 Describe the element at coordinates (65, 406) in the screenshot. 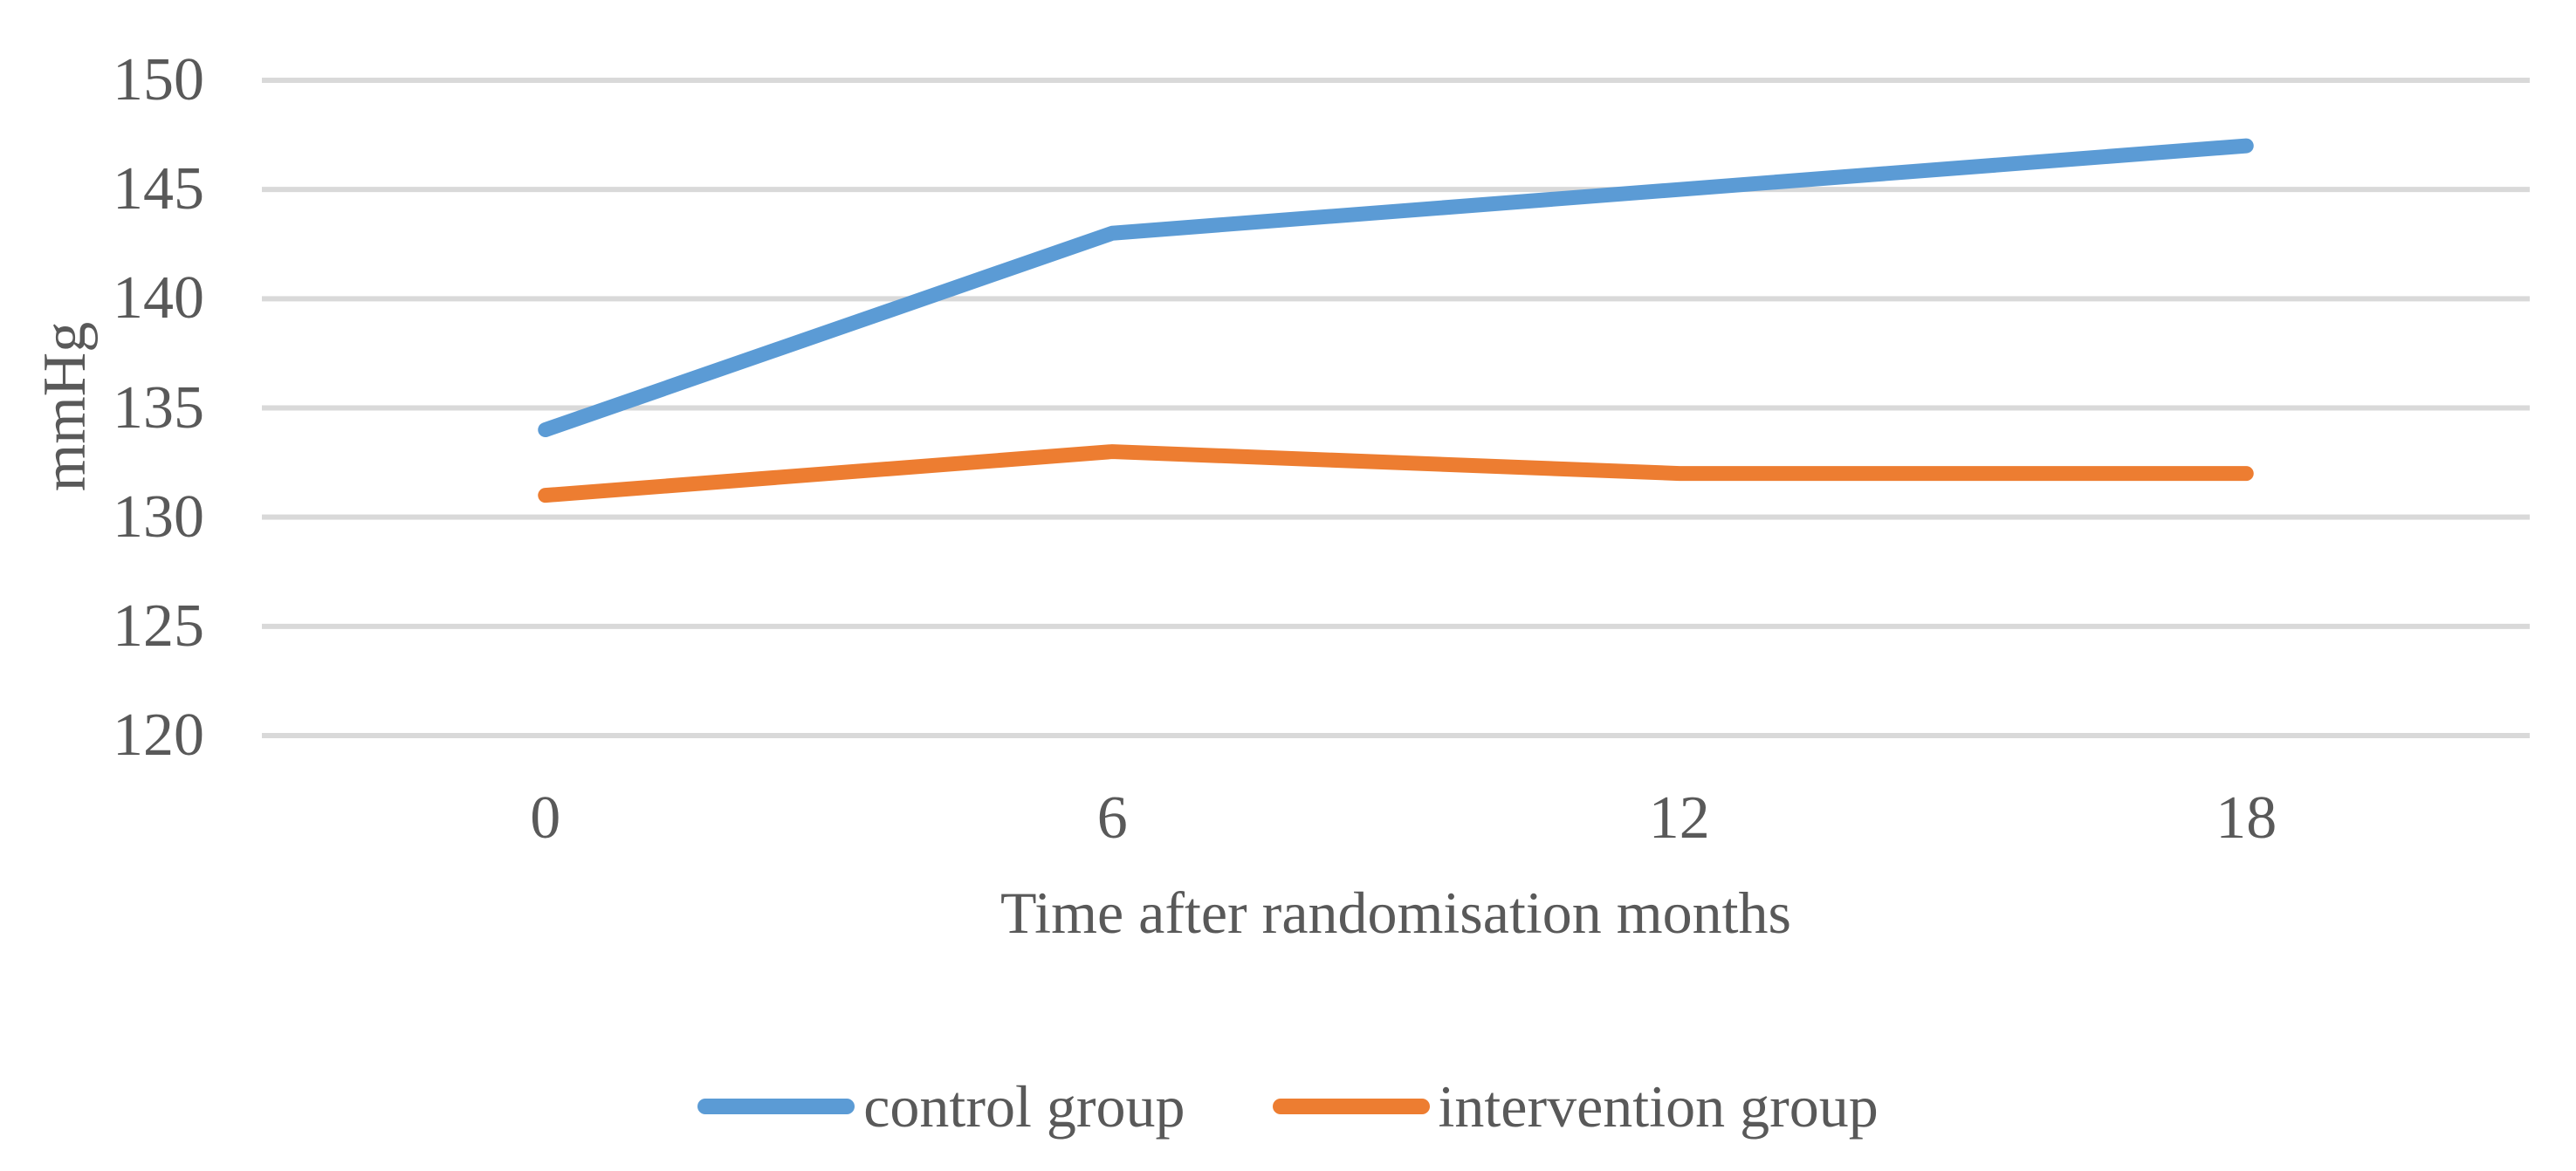

I see `y-axis-title: mmHg` at that location.